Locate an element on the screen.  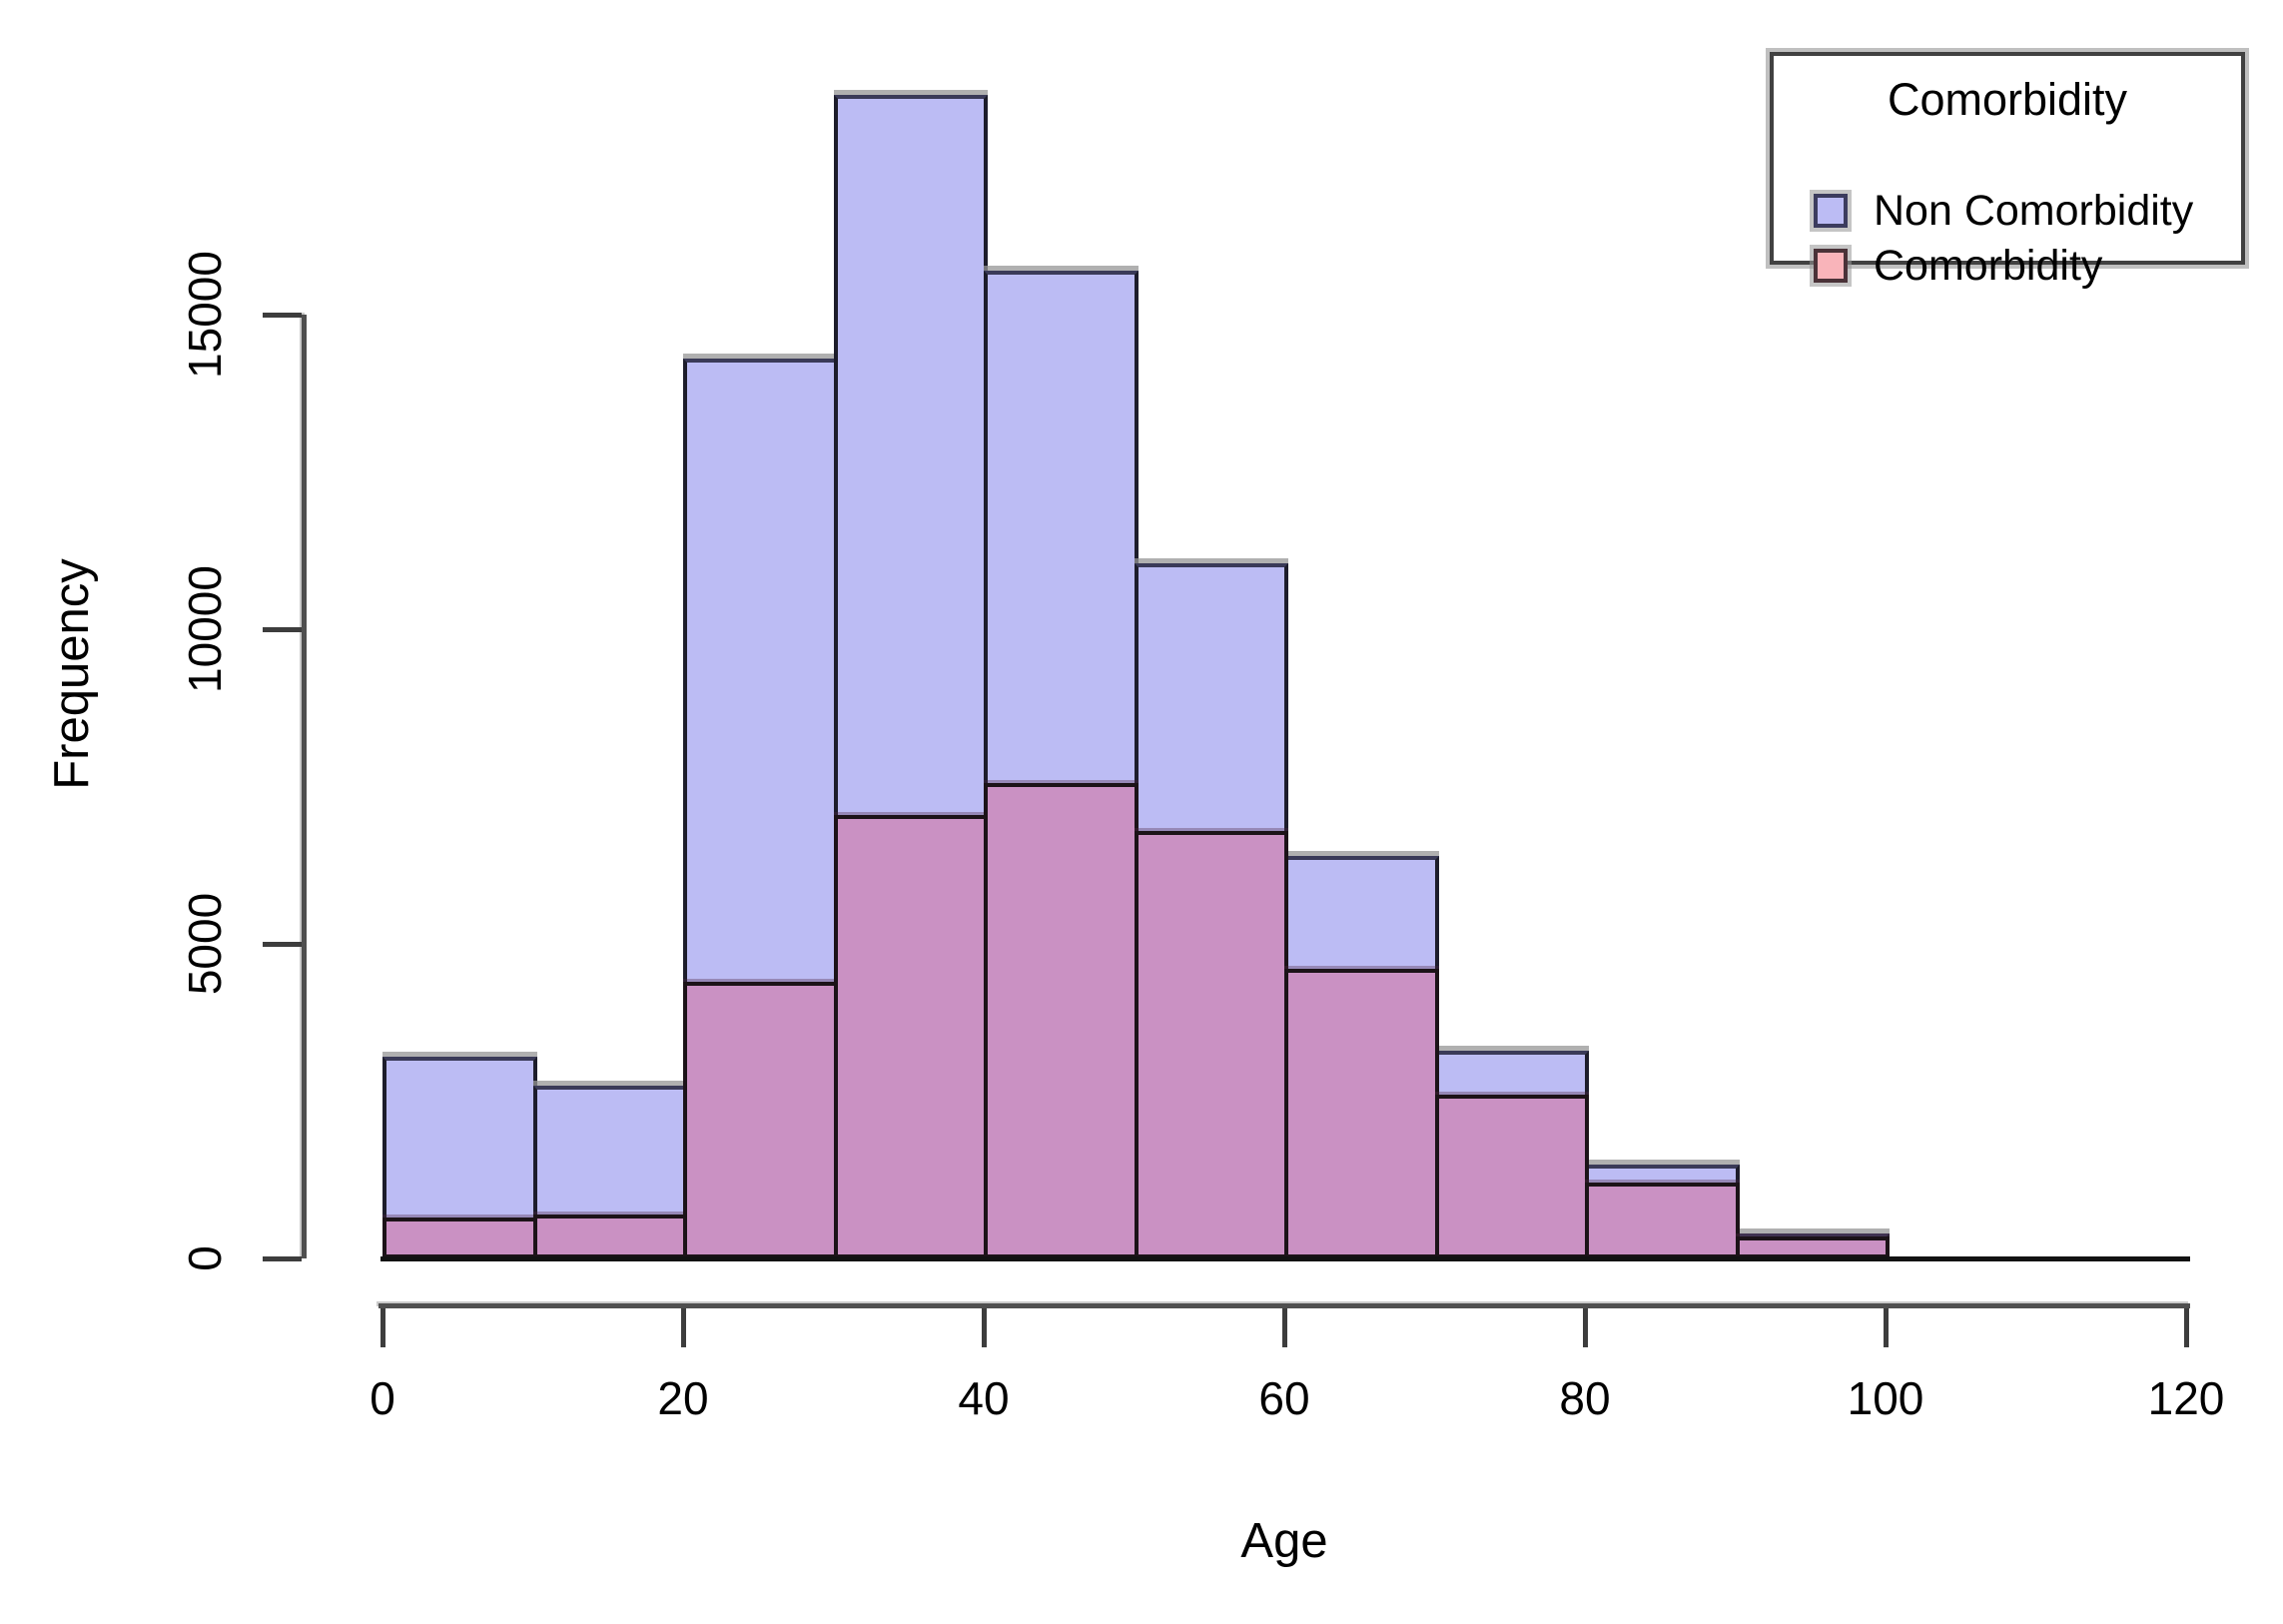
x-tick-label: 120 is located at coordinates (2186, 1398).